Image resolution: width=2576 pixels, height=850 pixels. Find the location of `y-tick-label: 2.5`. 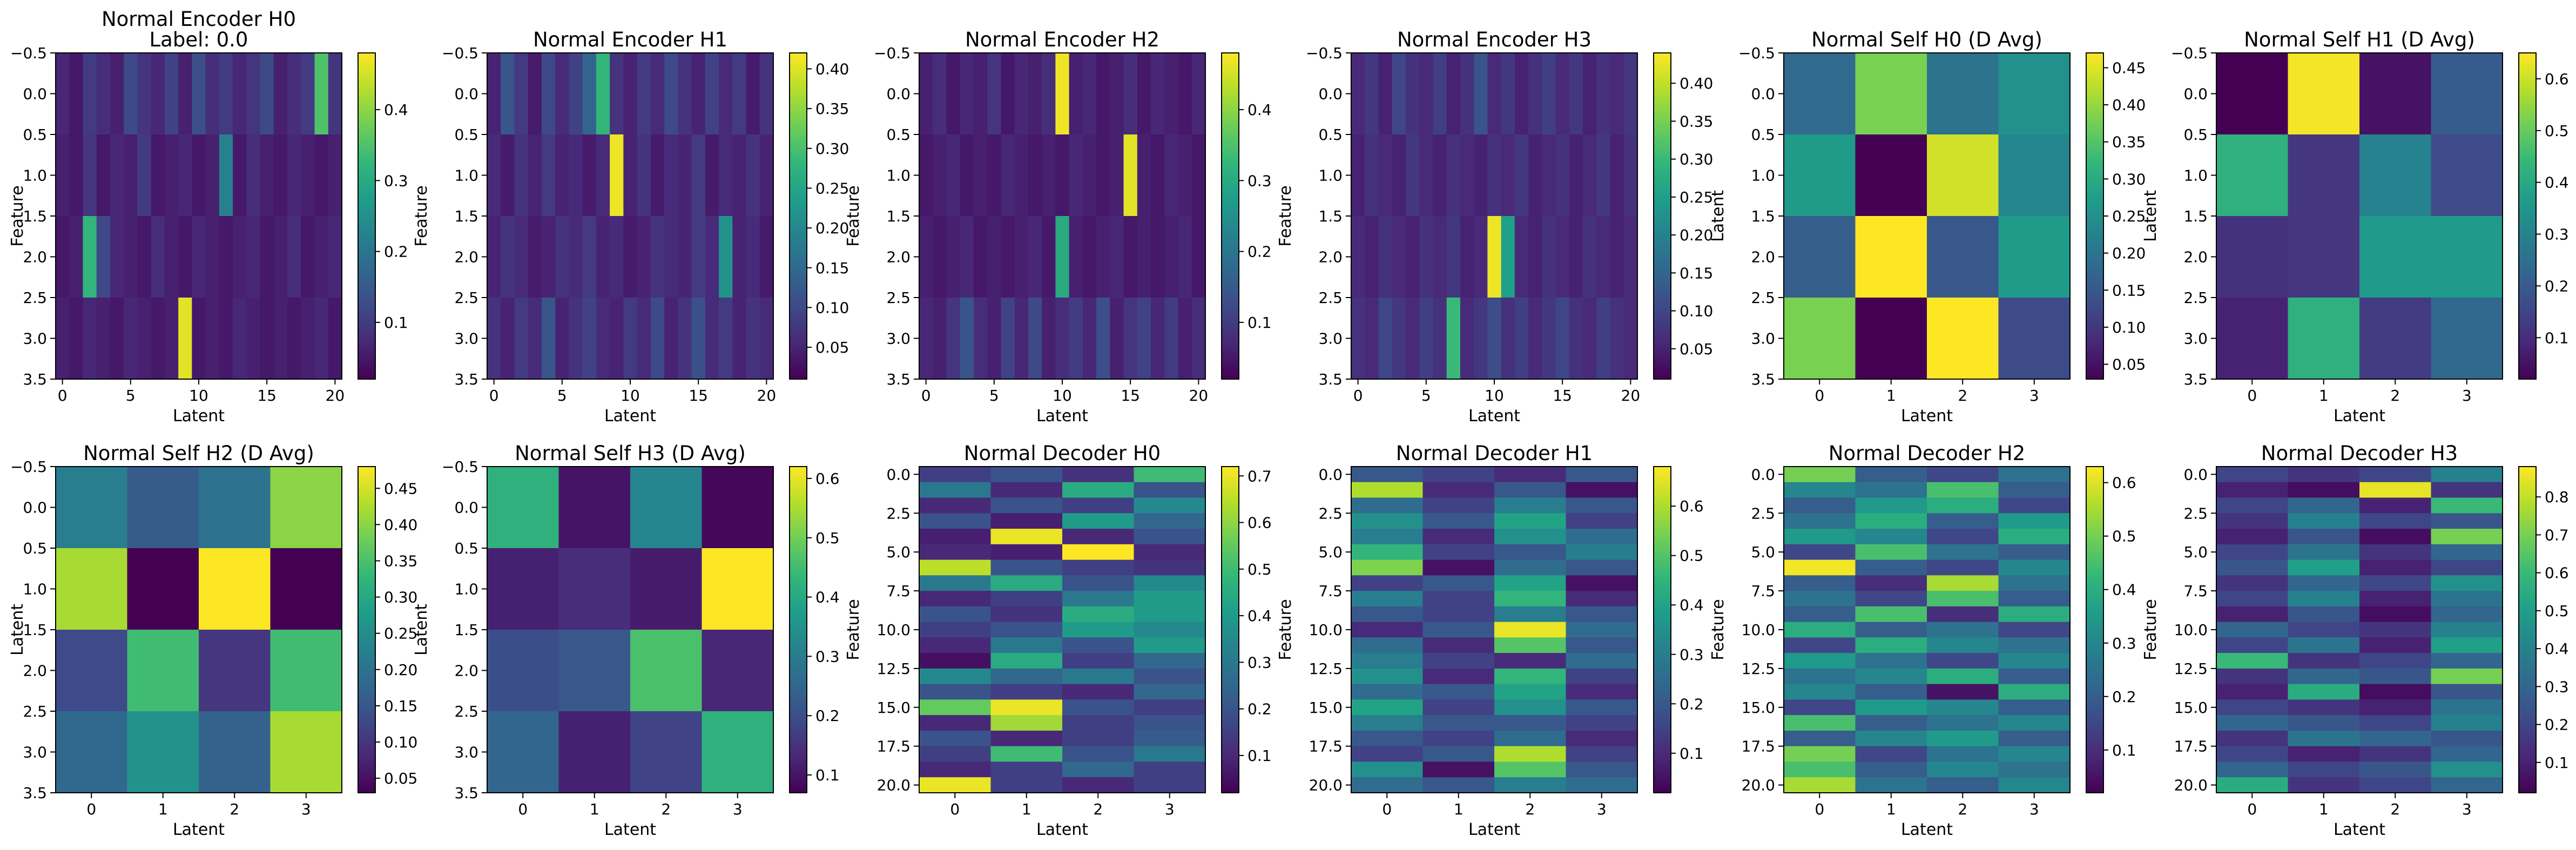

y-tick-label: 2.5 is located at coordinates (2195, 298).